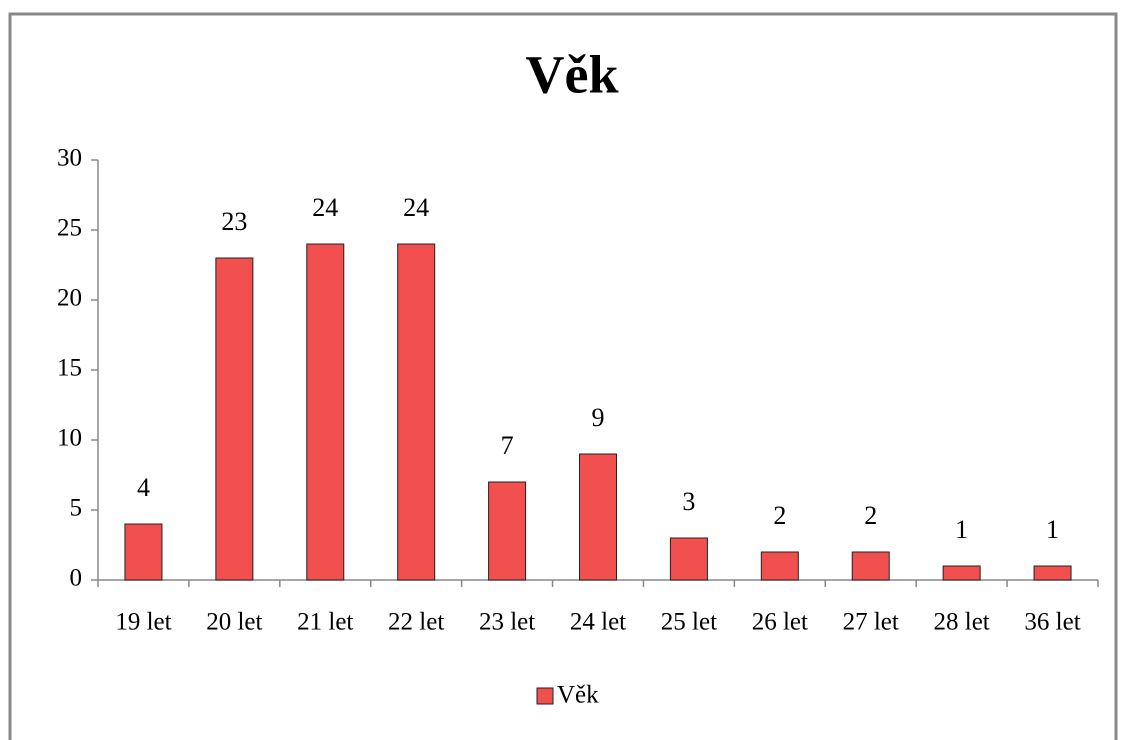  I want to click on y-tick-label: 15, so click(69, 368).